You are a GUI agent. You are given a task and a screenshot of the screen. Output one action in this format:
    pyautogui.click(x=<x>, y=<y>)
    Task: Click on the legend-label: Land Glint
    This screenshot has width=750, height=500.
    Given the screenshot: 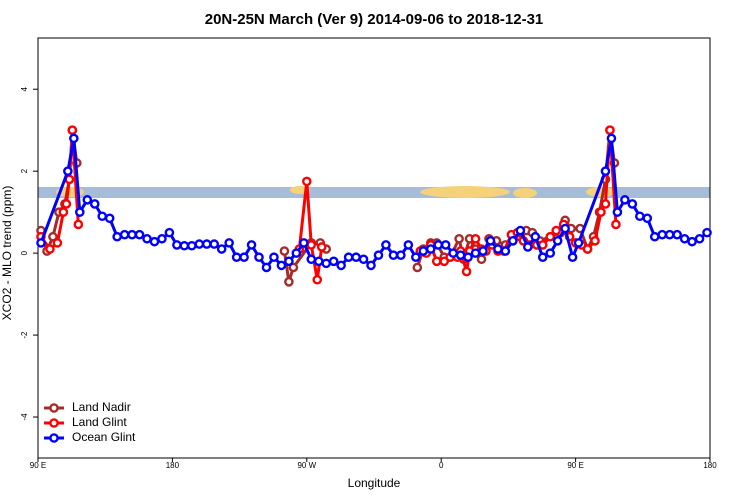 What is the action you would take?
    pyautogui.click(x=99, y=422)
    